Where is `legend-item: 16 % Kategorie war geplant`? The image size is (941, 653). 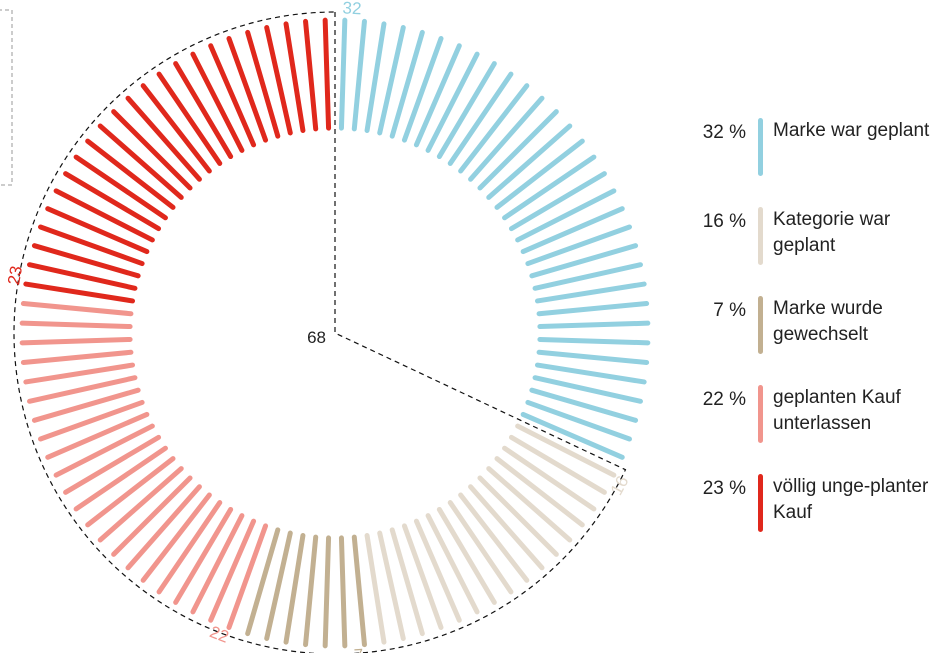
legend-item: 16 % Kategorie war geplant is located at coordinates (810, 251).